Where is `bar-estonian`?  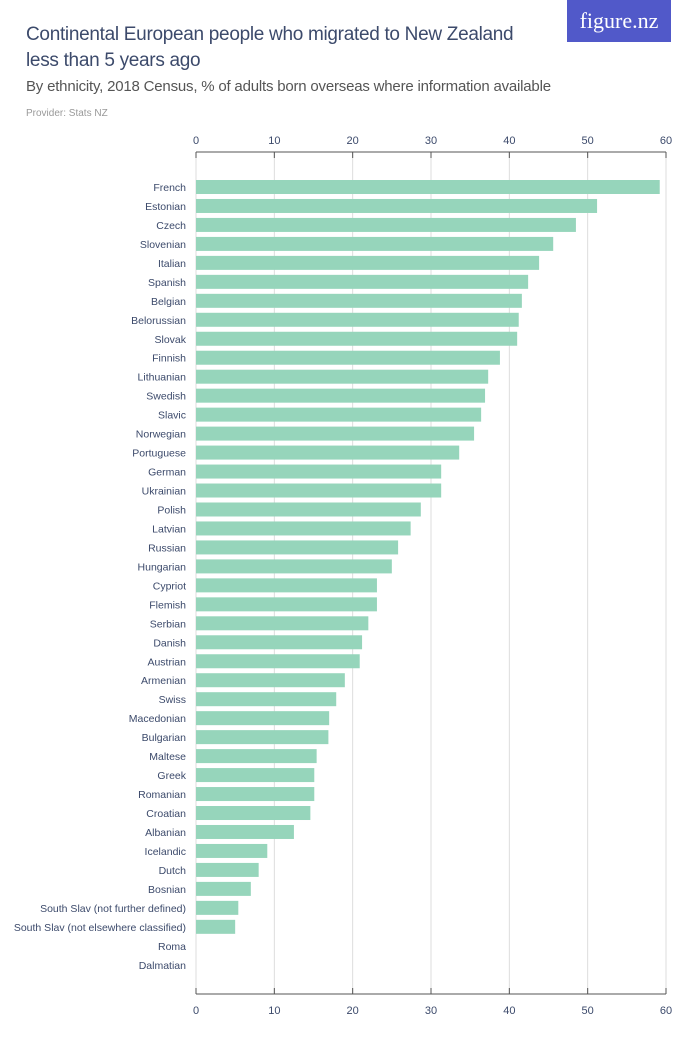
bar-estonian is located at coordinates (397, 205).